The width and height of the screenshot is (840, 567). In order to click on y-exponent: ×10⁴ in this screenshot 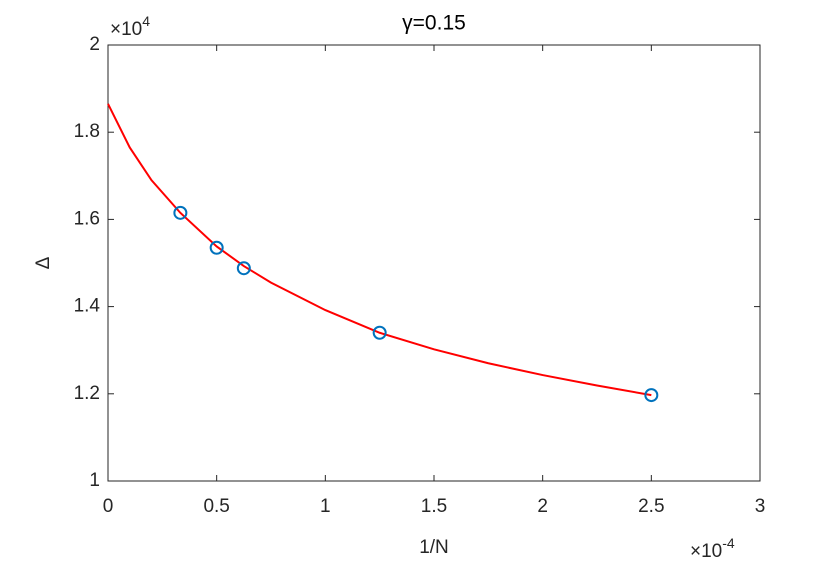, I will do `click(130, 26)`.